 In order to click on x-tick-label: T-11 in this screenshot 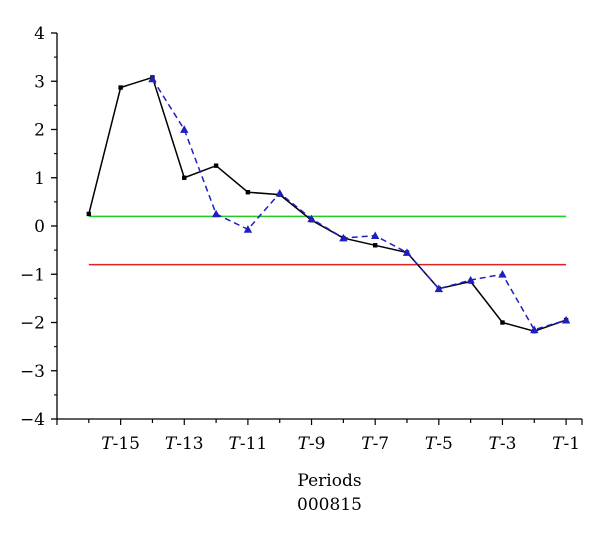, I will do `click(248, 444)`.